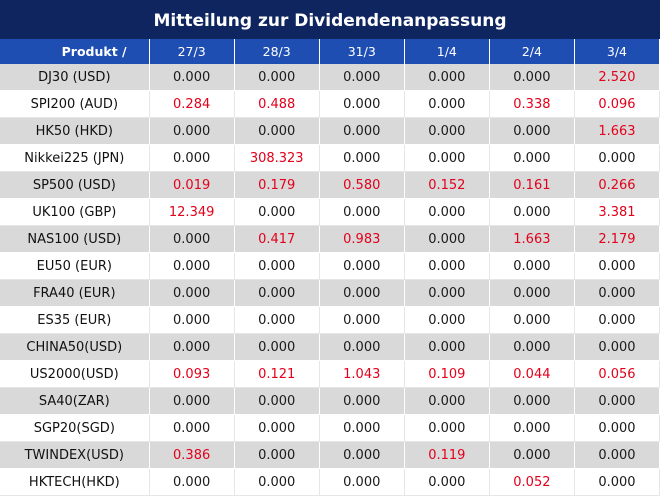  Describe the element at coordinates (617, 374) in the screenshot. I see `dividend-value-cell: 0.056` at that location.